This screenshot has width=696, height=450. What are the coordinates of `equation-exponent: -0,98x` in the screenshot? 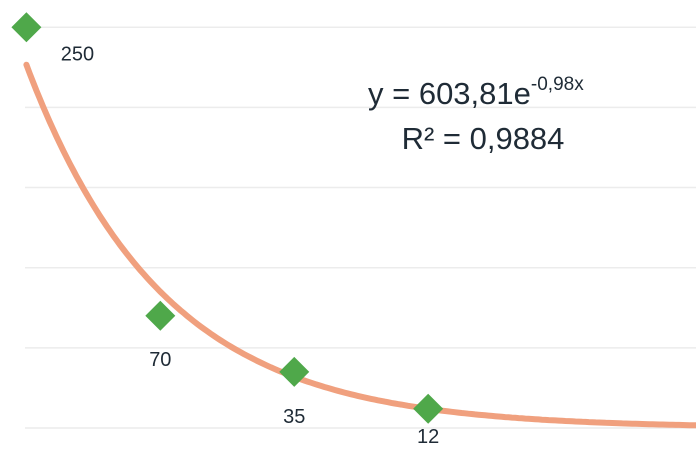 It's located at (557, 84).